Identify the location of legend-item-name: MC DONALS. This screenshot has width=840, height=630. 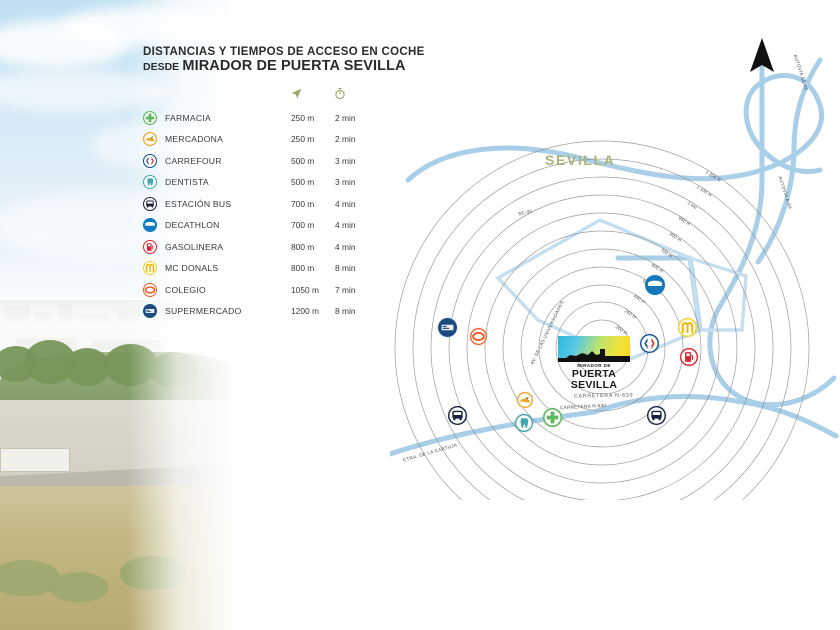
(192, 268).